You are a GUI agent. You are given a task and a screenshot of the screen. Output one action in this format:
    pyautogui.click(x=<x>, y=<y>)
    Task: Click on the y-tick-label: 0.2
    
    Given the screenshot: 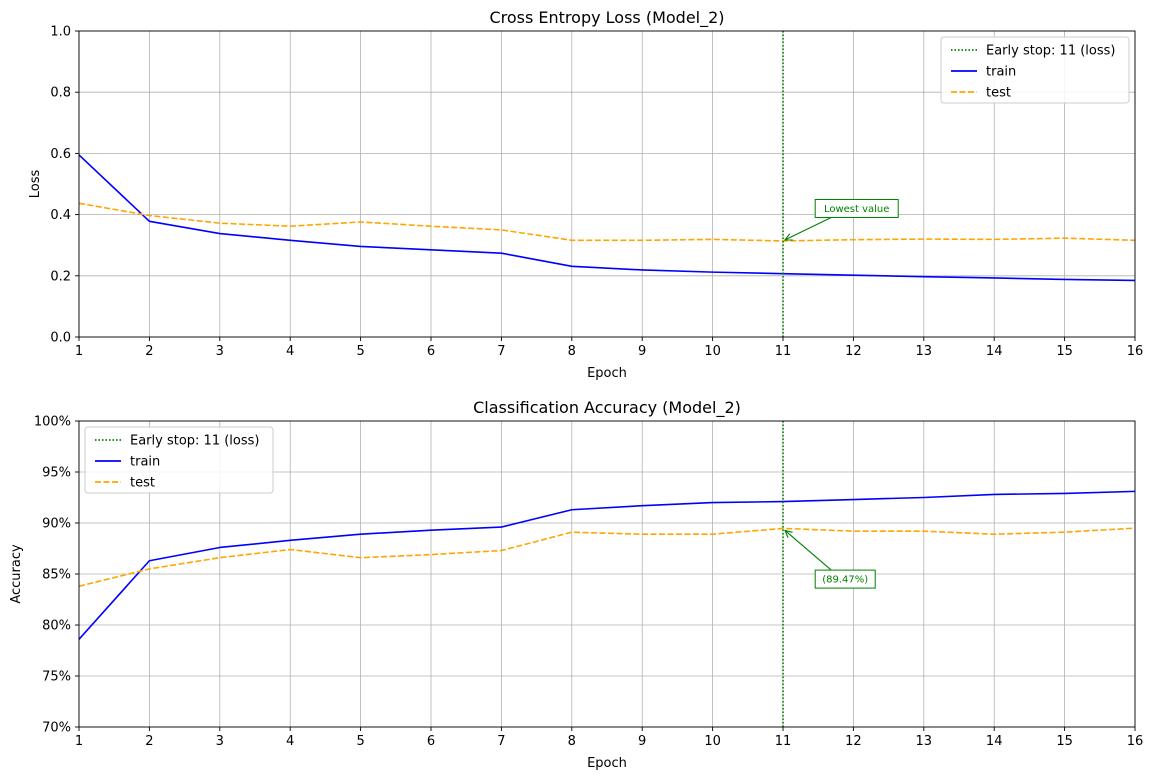 What is the action you would take?
    pyautogui.click(x=60, y=276)
    